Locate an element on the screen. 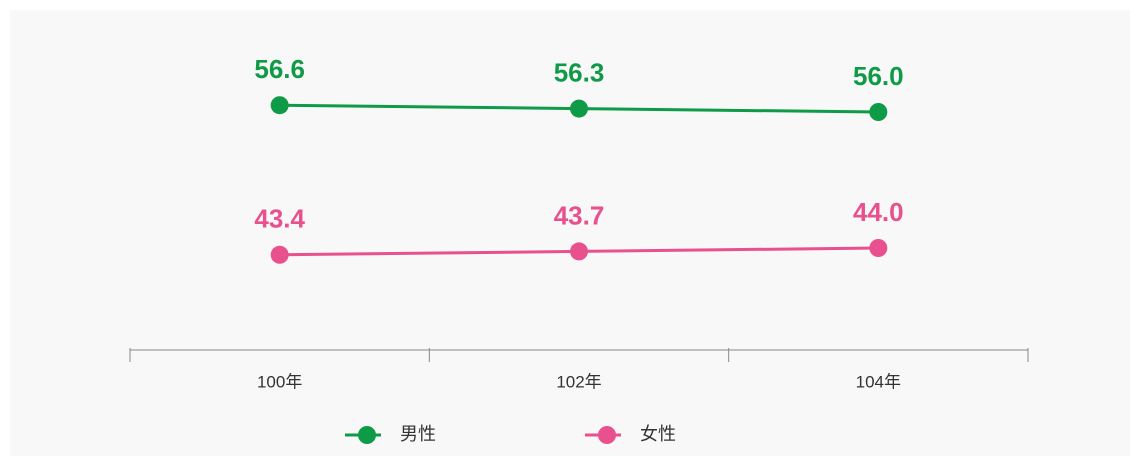 Image resolution: width=1140 pixels, height=456 pixels. data-label: 43.7 is located at coordinates (579, 215).